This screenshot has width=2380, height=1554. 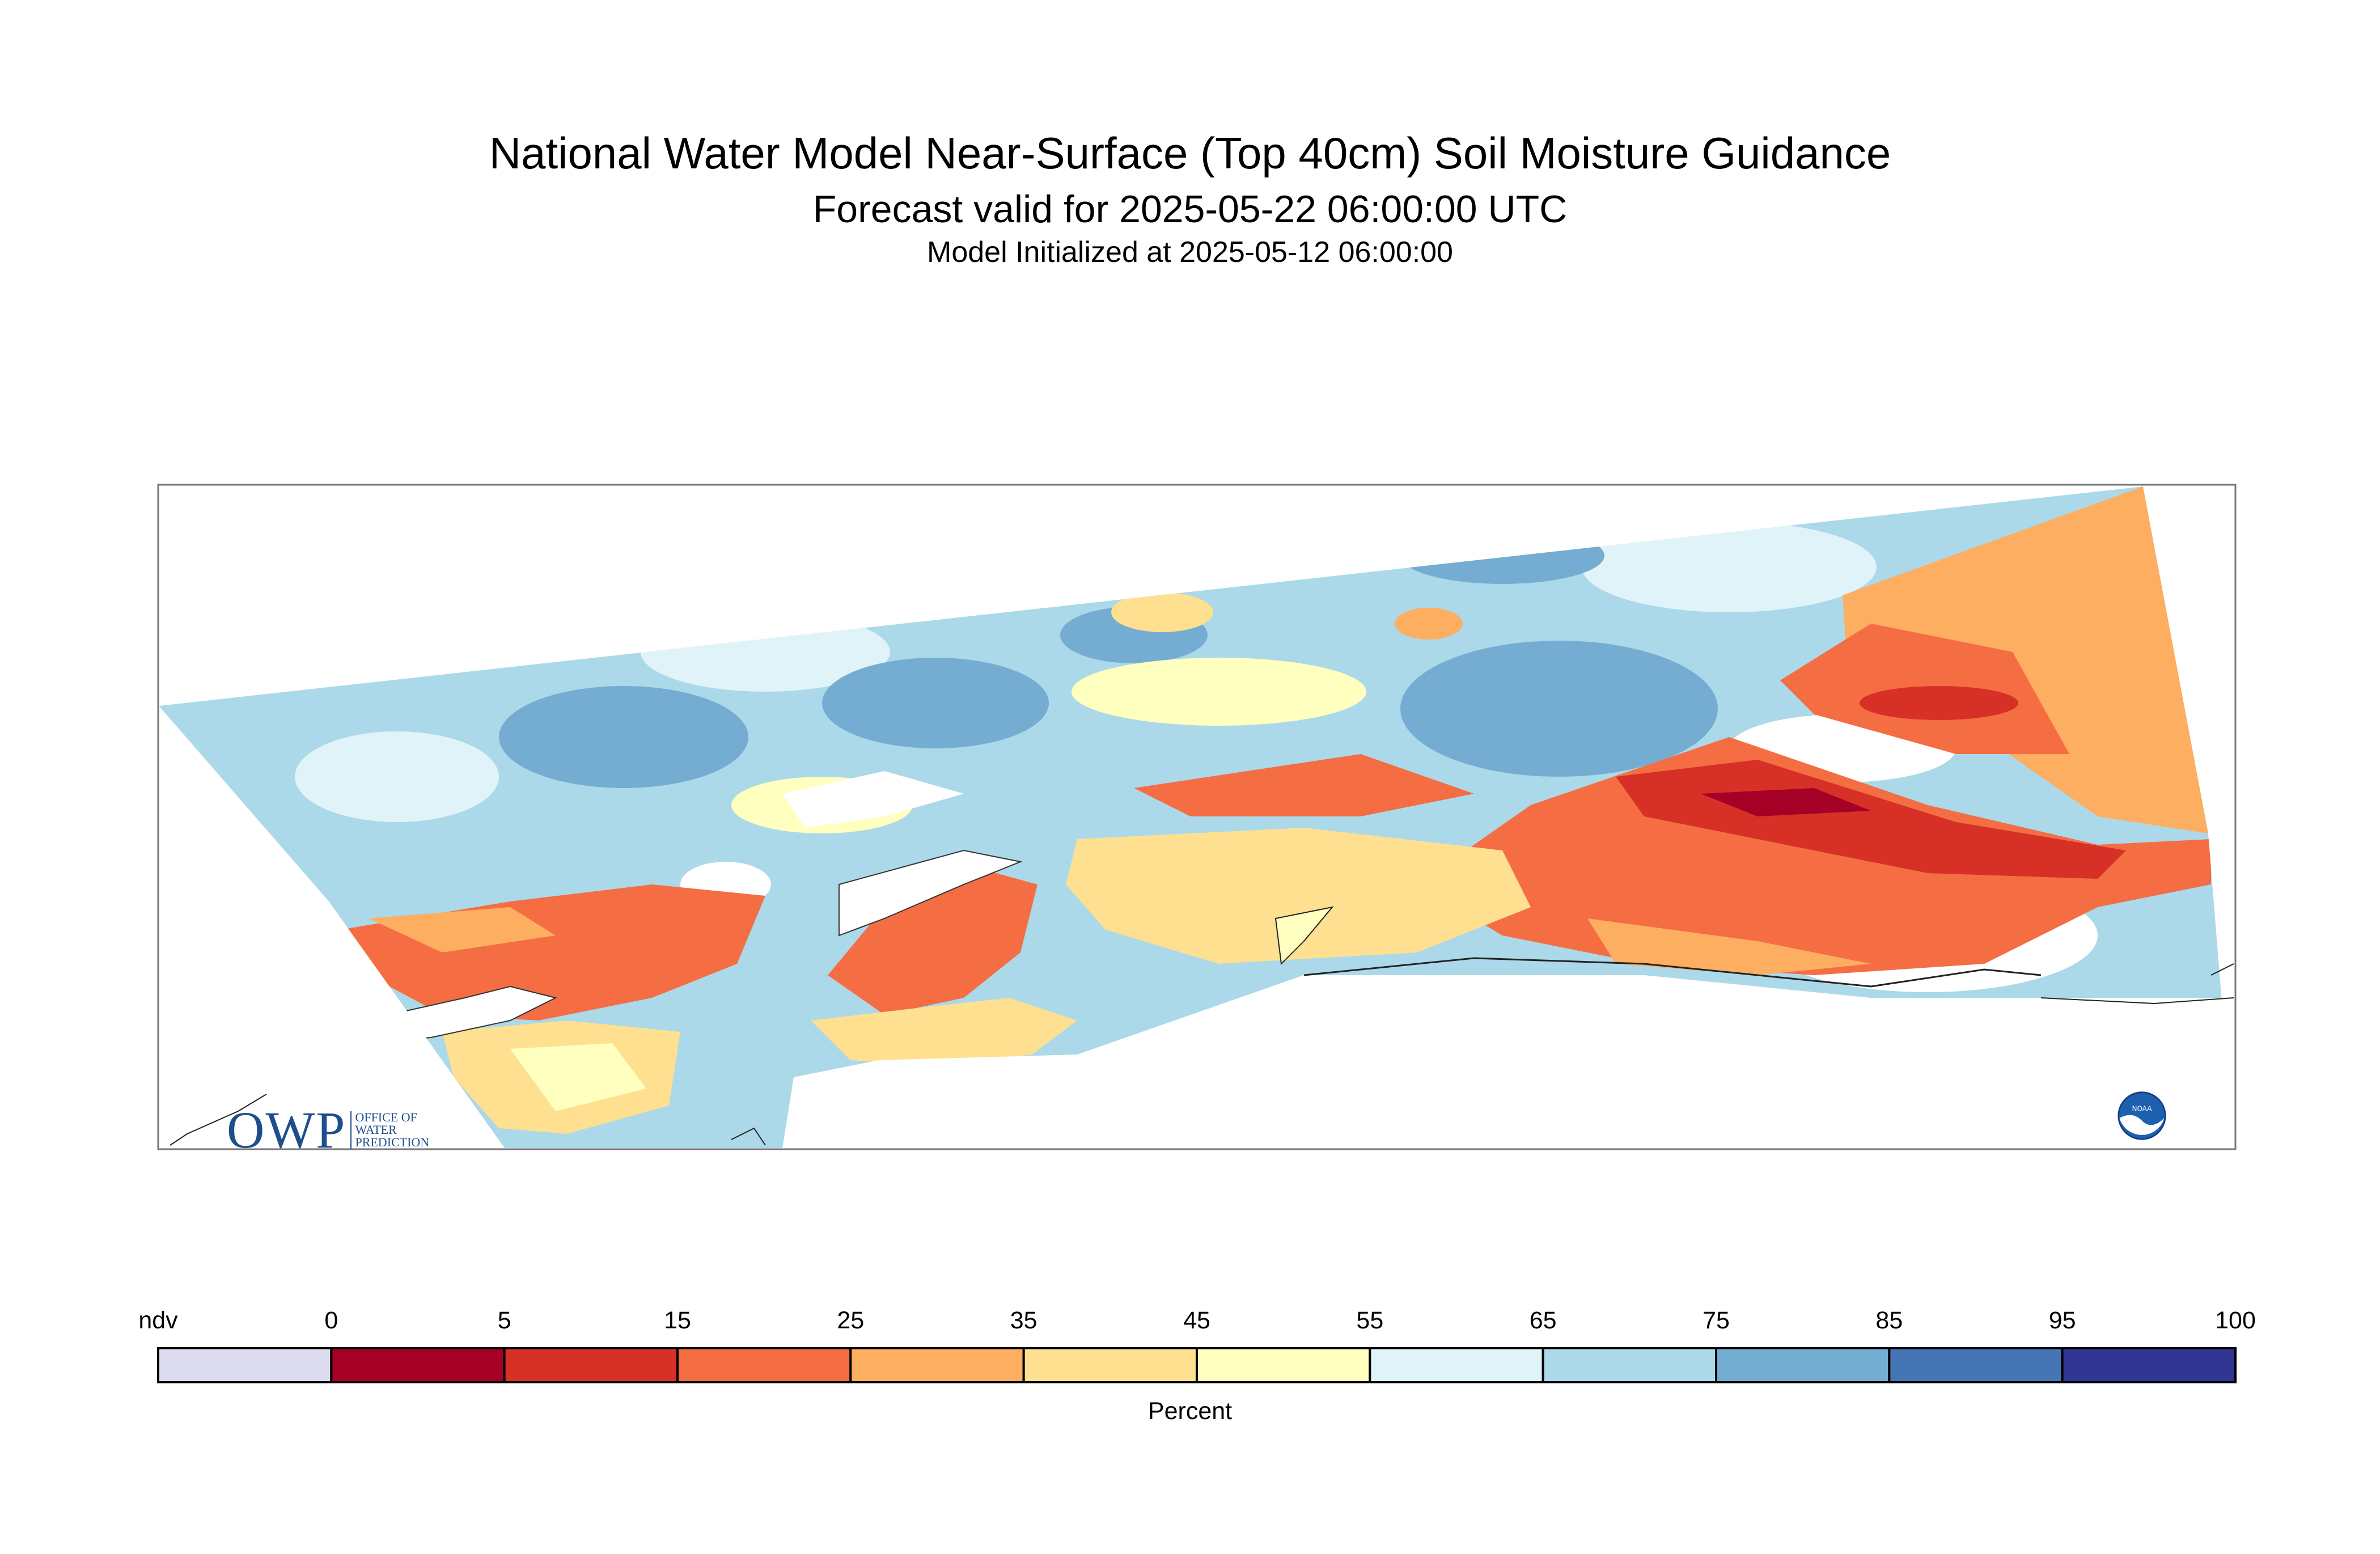 What do you see at coordinates (504, 1321) in the screenshot?
I see `colorbar-tick-label: 5` at bounding box center [504, 1321].